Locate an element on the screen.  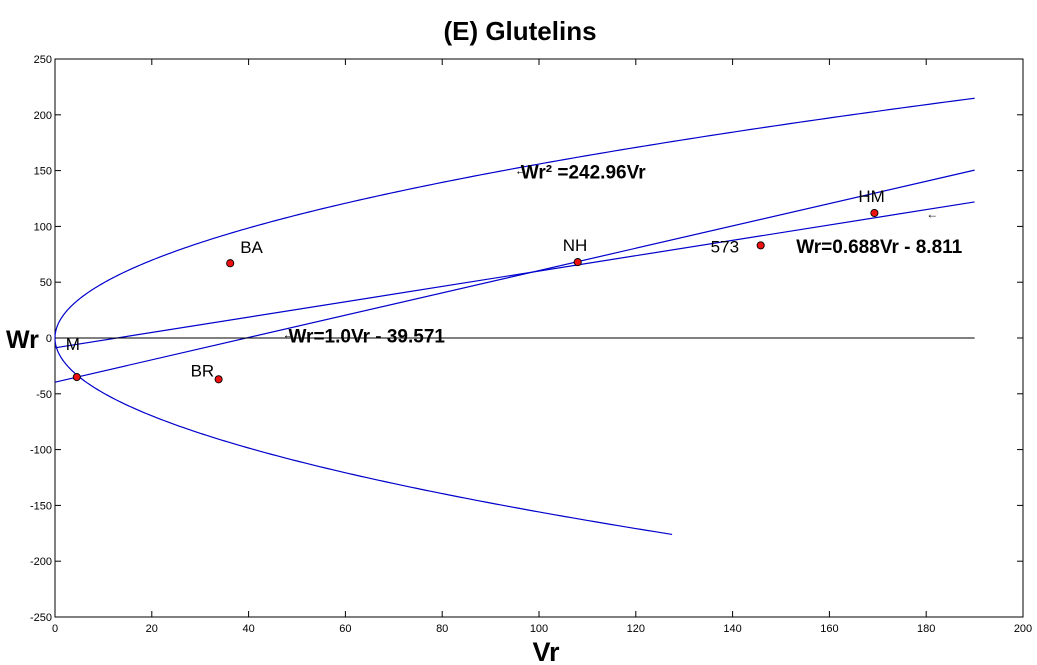
x-tick-label: 60 is located at coordinates (345, 629).